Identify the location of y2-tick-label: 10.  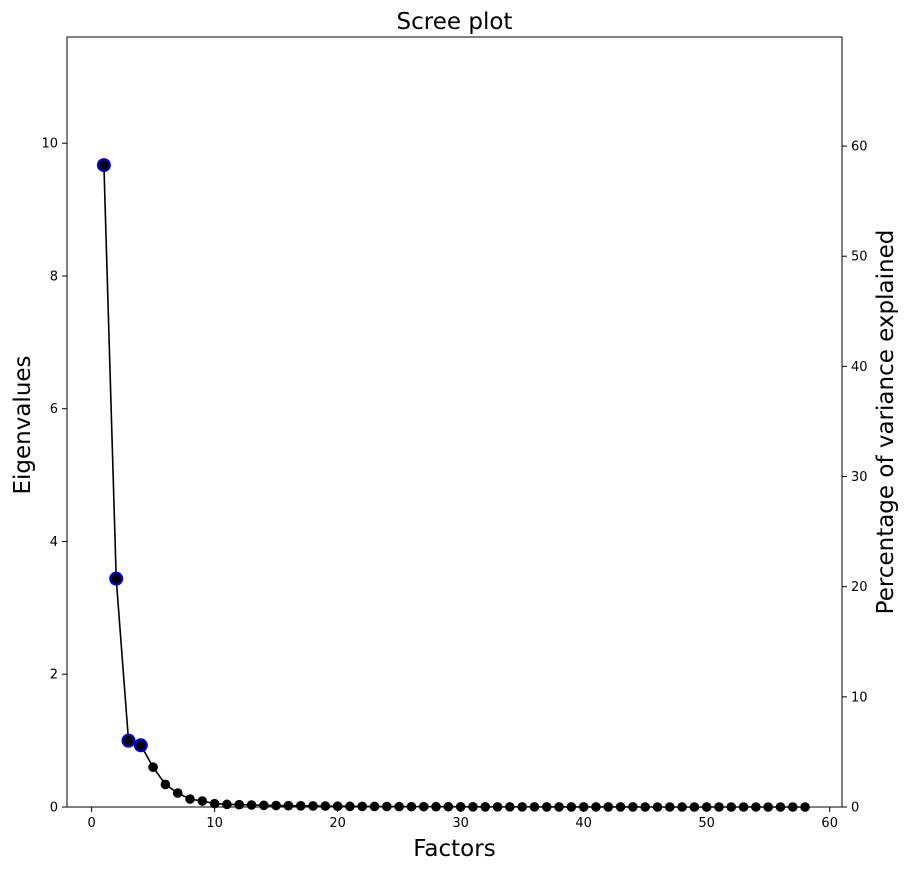
(859, 697).